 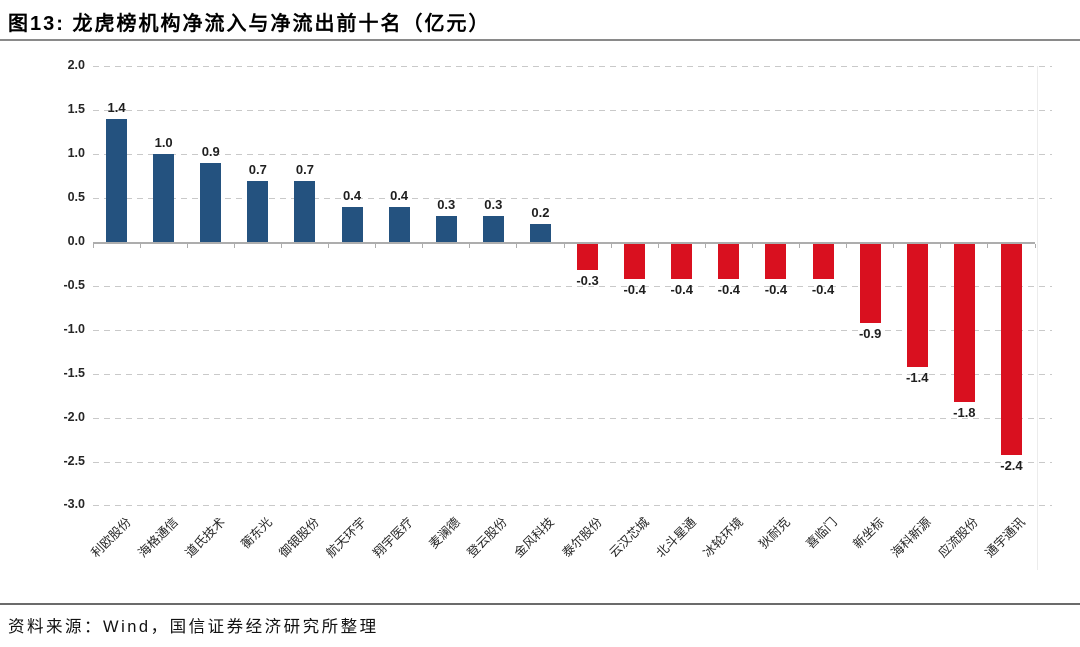 I want to click on bar-value-label: -2.4, so click(x=1011, y=465).